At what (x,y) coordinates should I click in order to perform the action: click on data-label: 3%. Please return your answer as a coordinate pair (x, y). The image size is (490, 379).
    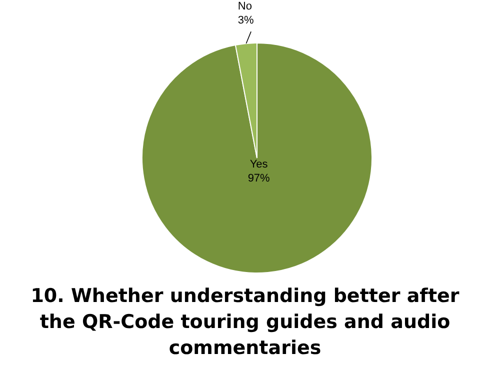
    Looking at the image, I should click on (246, 20).